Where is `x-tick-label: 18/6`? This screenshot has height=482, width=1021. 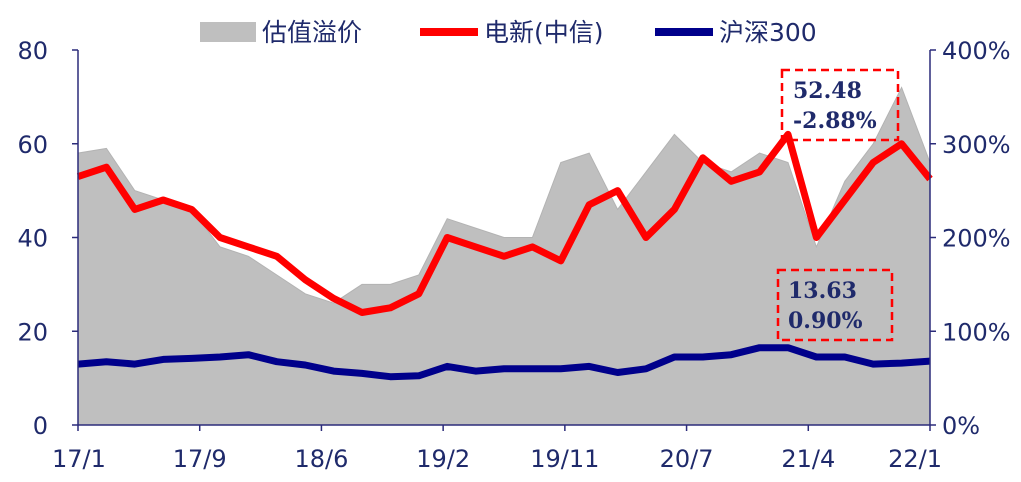
x-tick-label: 18/6 is located at coordinates (321, 459).